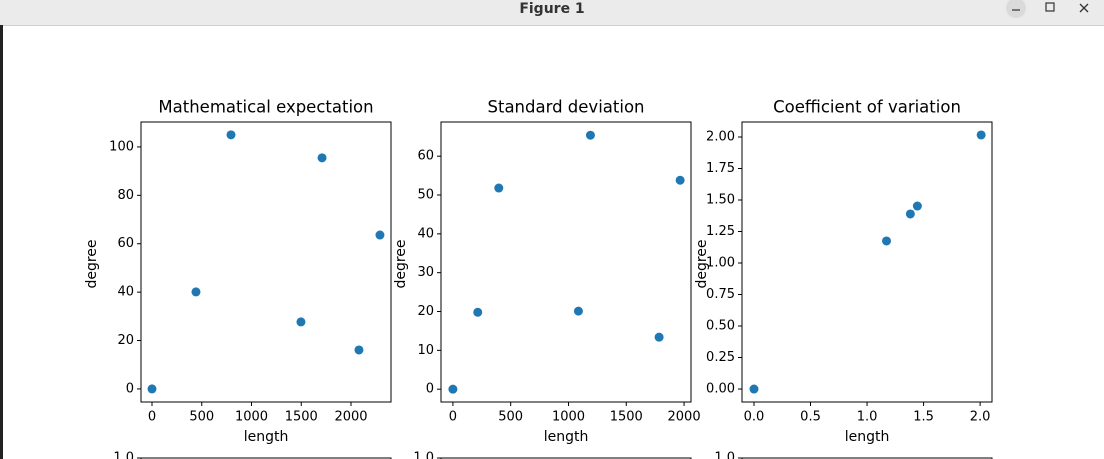  I want to click on y-tick-label: 10, so click(425, 350).